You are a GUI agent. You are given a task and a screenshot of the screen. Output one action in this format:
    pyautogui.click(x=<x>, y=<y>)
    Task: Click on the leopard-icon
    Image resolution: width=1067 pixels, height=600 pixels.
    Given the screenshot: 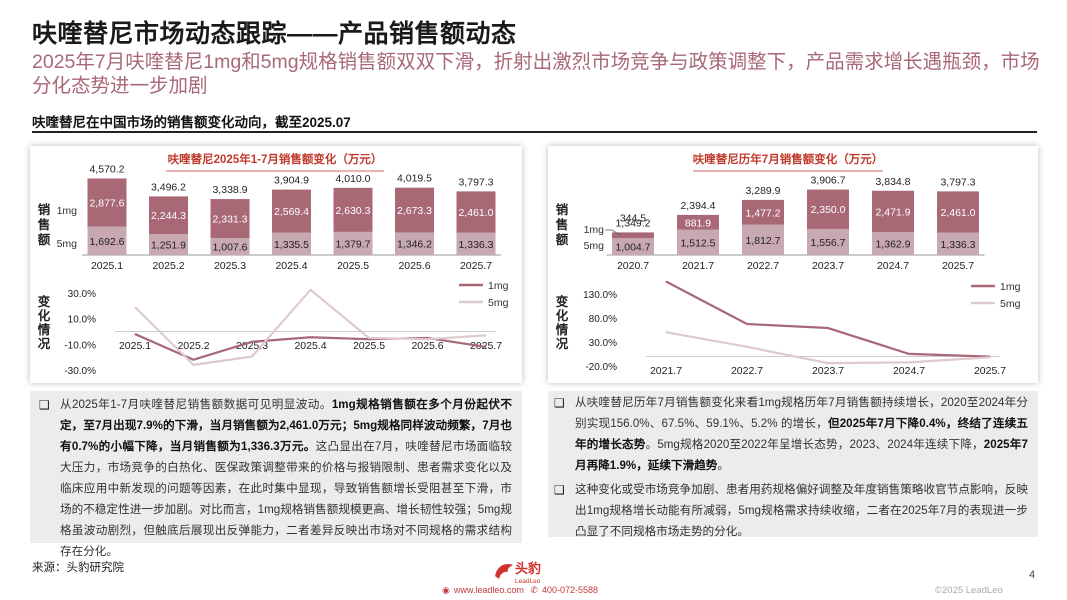 What is the action you would take?
    pyautogui.click(x=504, y=571)
    